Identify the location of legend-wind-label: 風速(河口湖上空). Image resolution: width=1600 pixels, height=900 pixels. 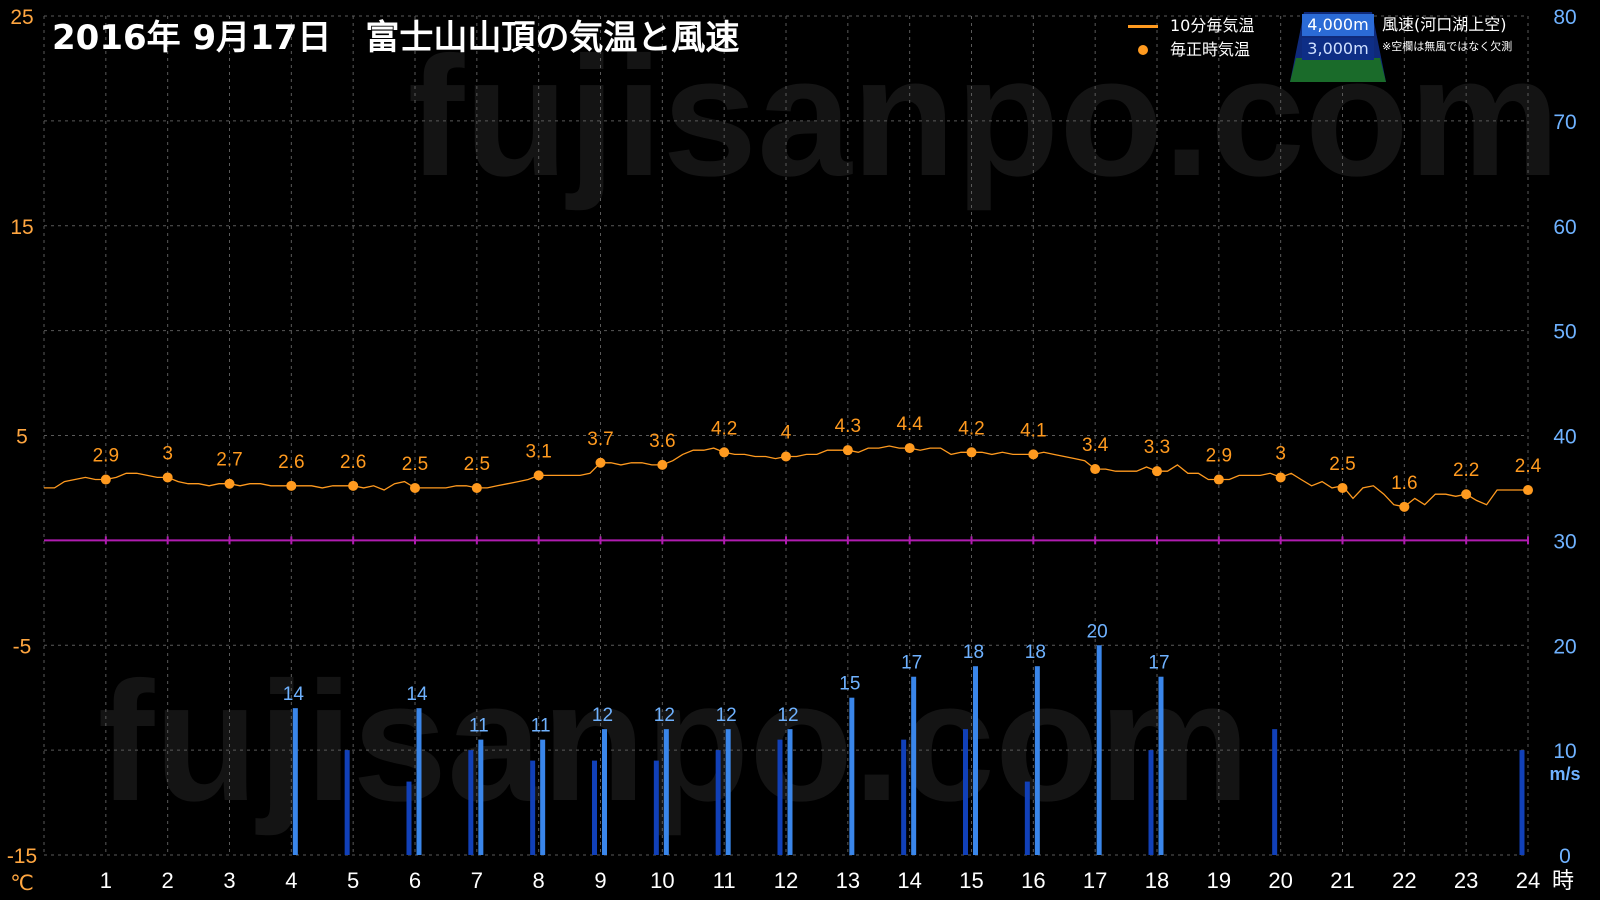
(1444, 24).